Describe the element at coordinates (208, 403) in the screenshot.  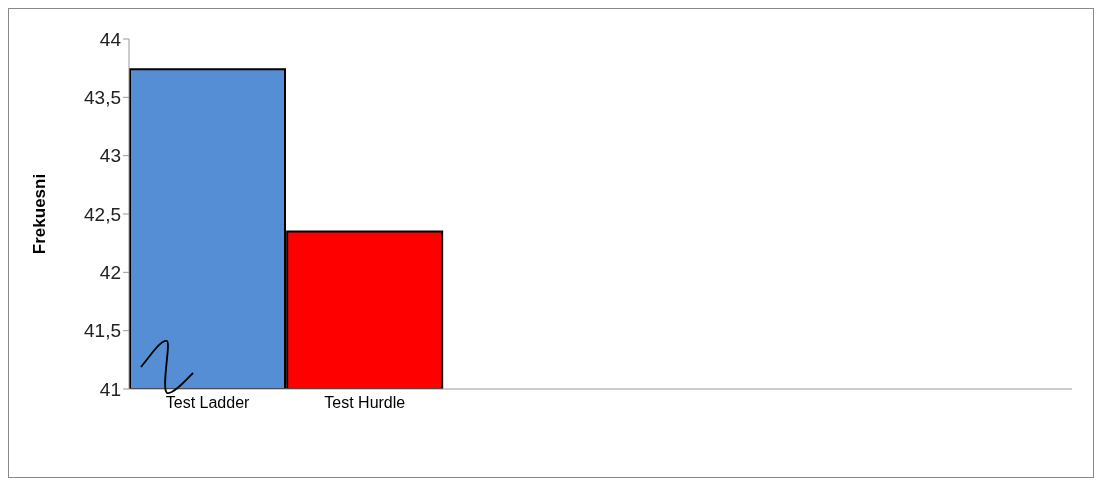
I see `x-tick-label: Test Ladder` at that location.